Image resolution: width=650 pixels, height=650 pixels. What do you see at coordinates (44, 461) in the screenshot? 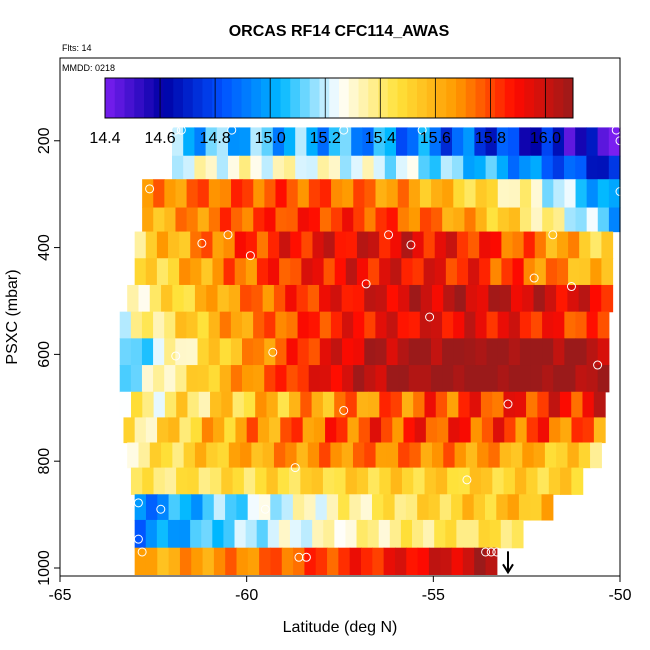
I see `y-tick-label: 800` at bounding box center [44, 461].